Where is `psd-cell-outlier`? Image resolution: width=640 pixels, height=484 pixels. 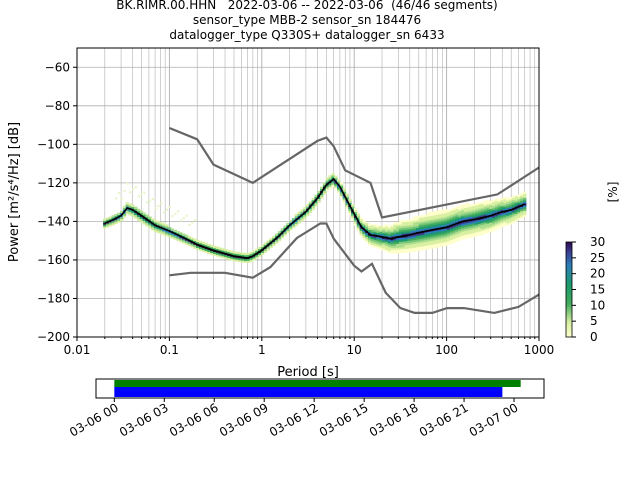
psd-cell-outlier is located at coordinates (133, 189).